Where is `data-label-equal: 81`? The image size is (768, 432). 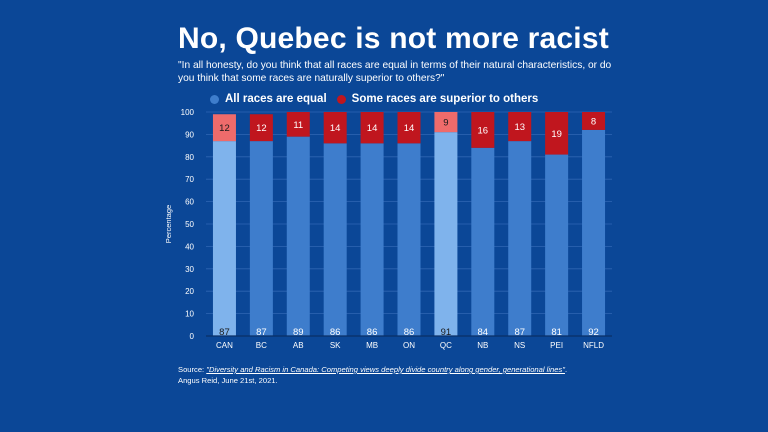
data-label-equal: 81 is located at coordinates (556, 332).